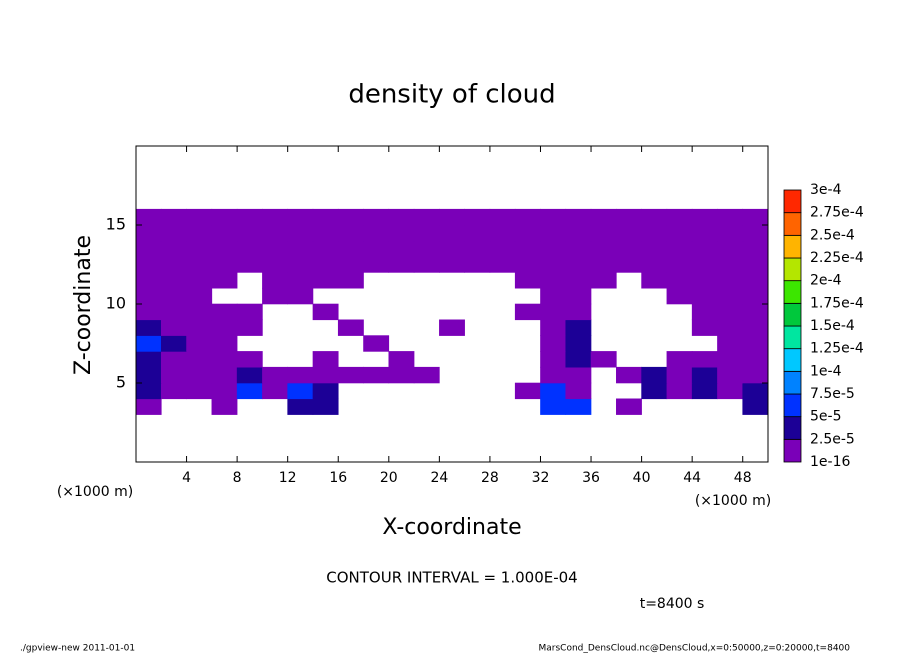  What do you see at coordinates (826, 281) in the screenshot?
I see `colorbar-label: 2e-4` at bounding box center [826, 281].